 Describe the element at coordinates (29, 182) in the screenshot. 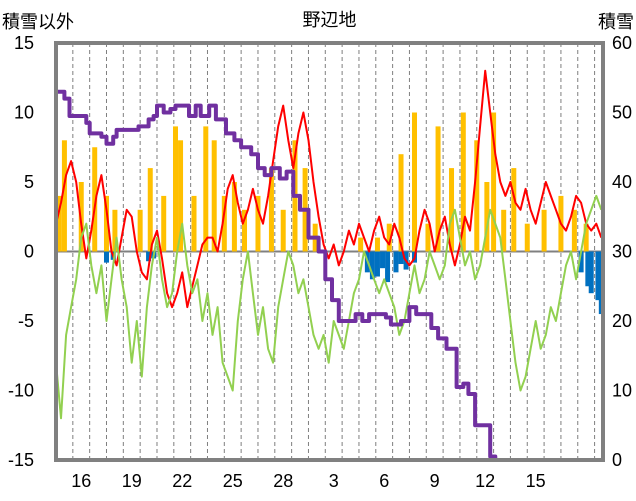

I see `y-left-tick-label: 5` at that location.